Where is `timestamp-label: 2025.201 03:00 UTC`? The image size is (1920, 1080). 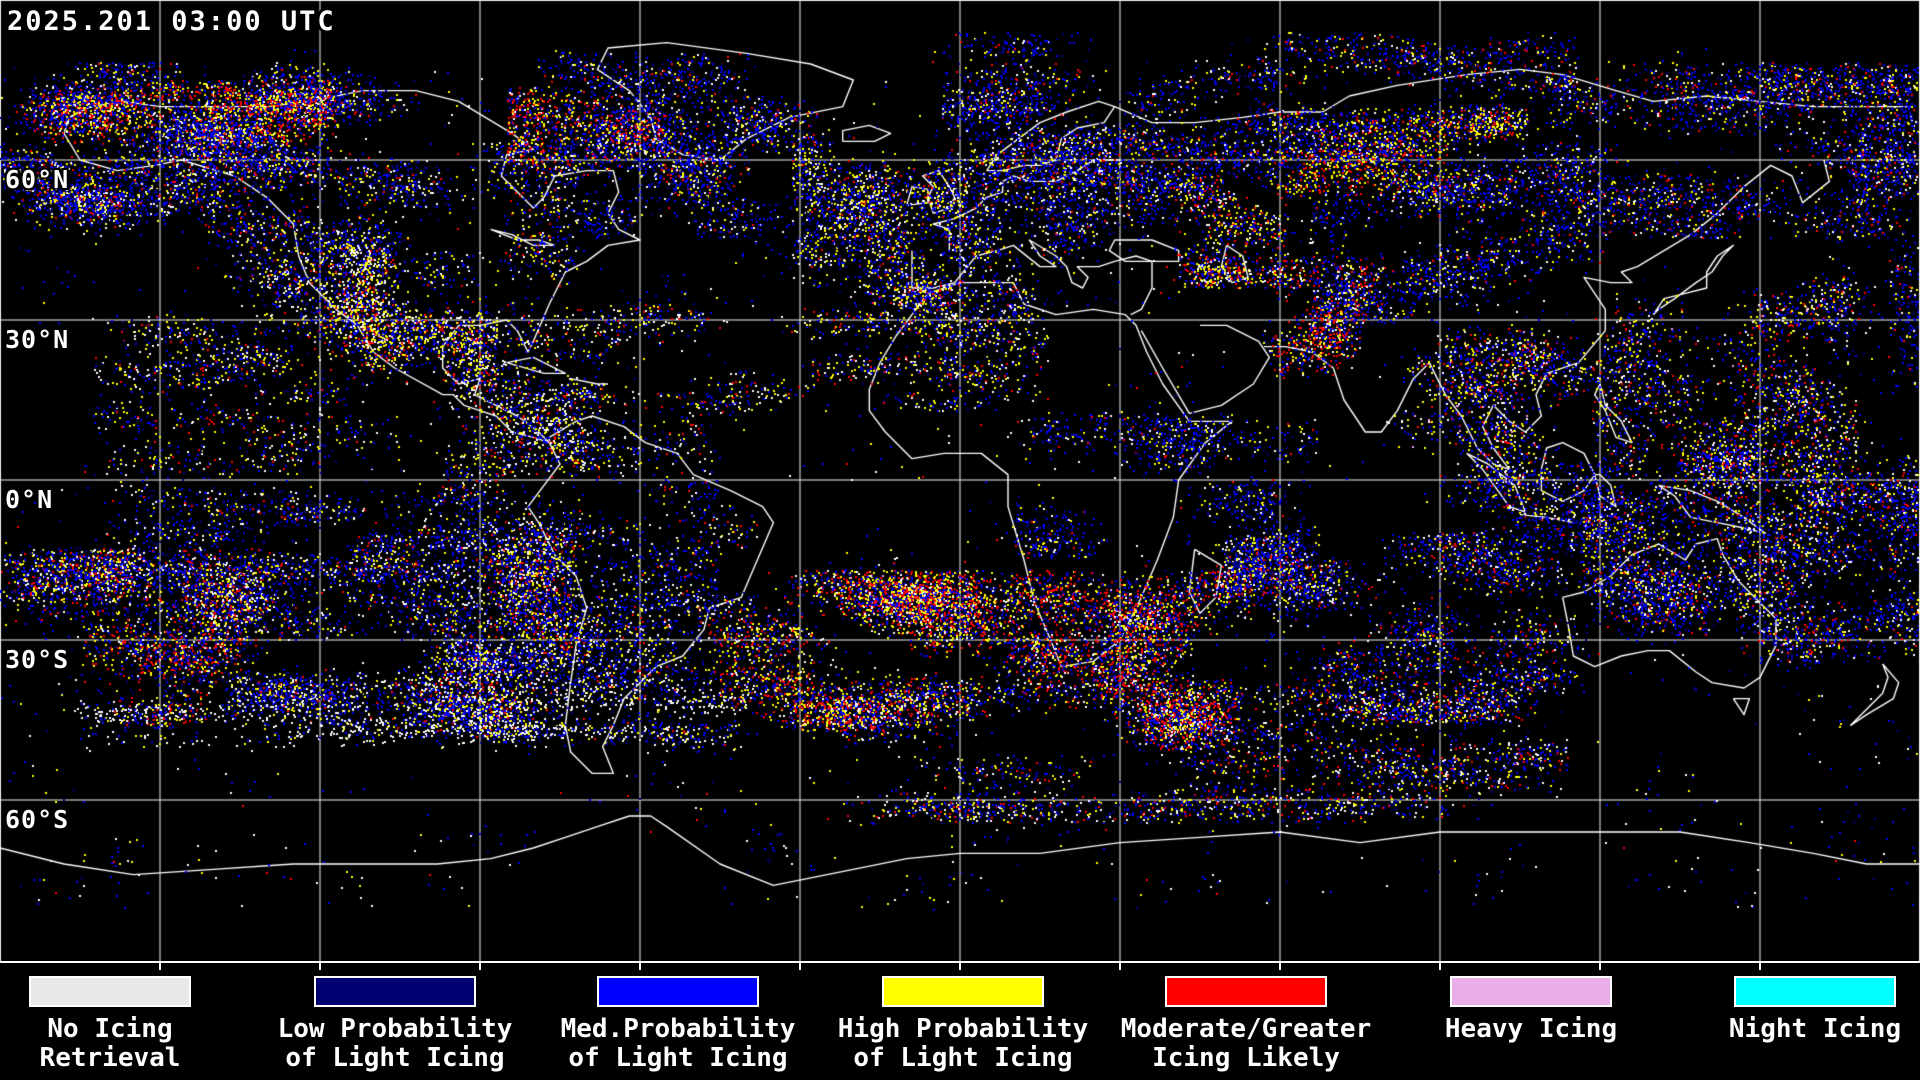 timestamp-label: 2025.201 03:00 UTC is located at coordinates (171, 21).